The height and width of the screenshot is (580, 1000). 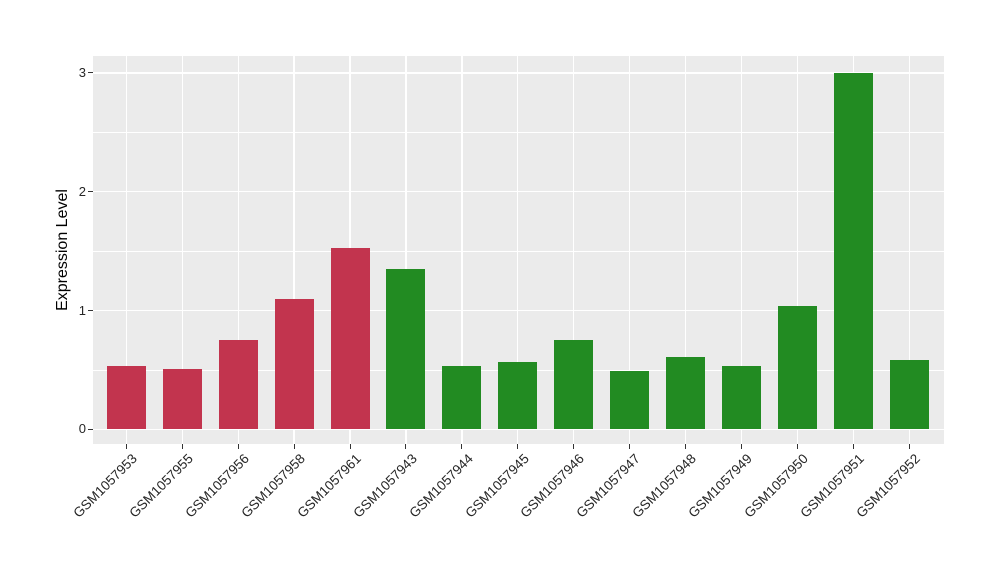 I want to click on gridline-major-x-GSM1057946, so click(x=574, y=250).